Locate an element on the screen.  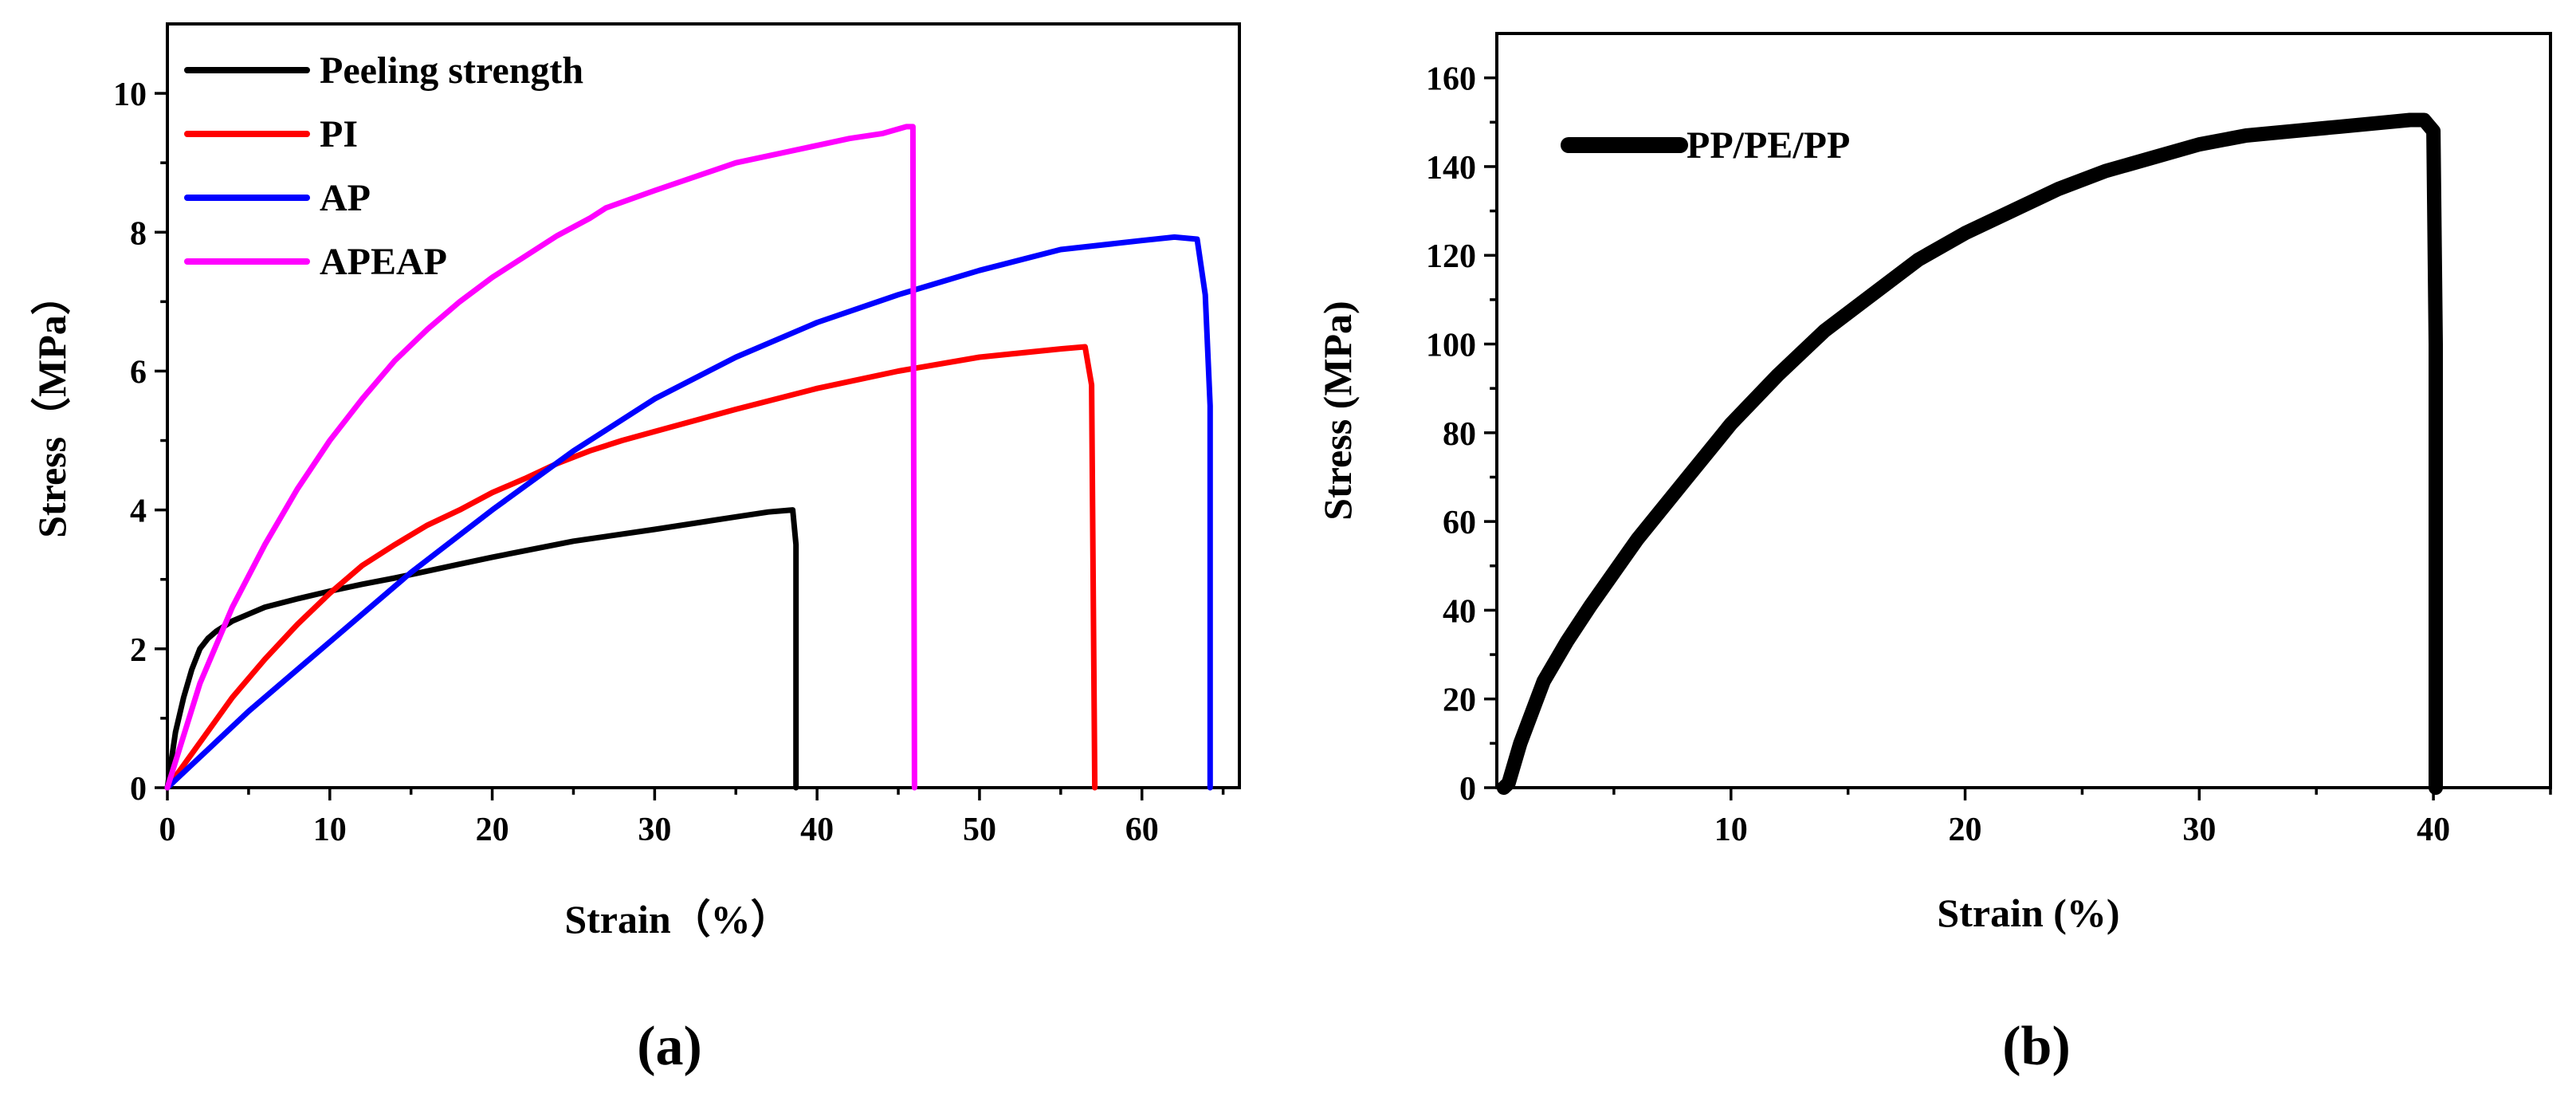
legend-label: Peeling strength is located at coordinates (451, 70).